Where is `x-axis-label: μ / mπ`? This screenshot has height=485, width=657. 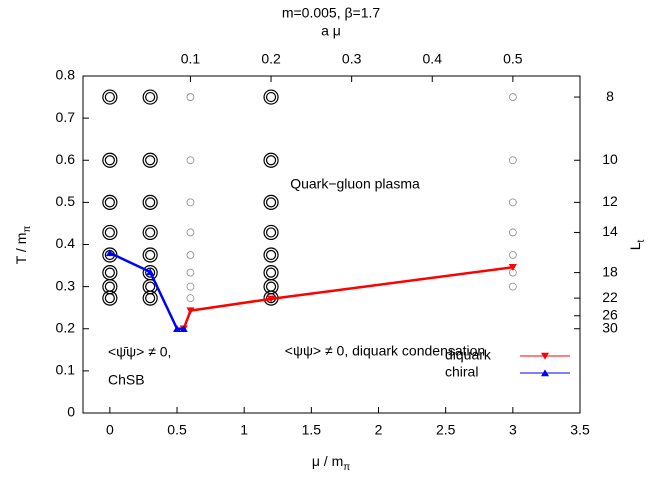 x-axis-label: μ / mπ is located at coordinates (331, 463).